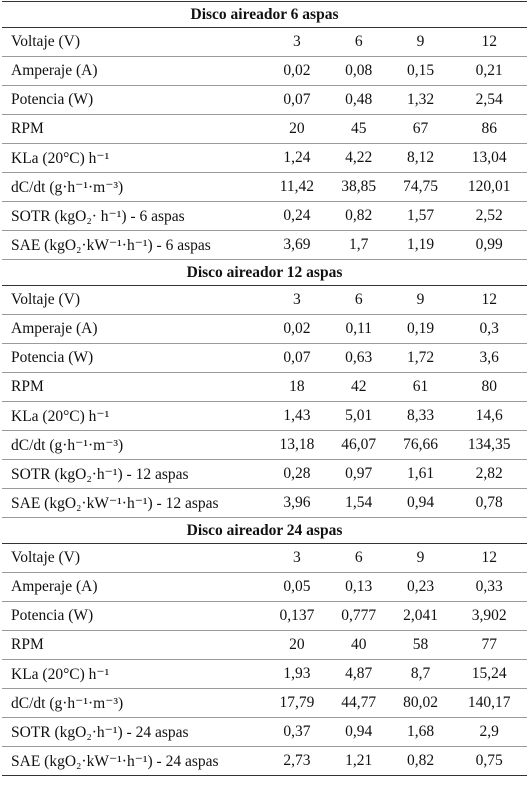  I want to click on cell-value: 140,17, so click(489, 703).